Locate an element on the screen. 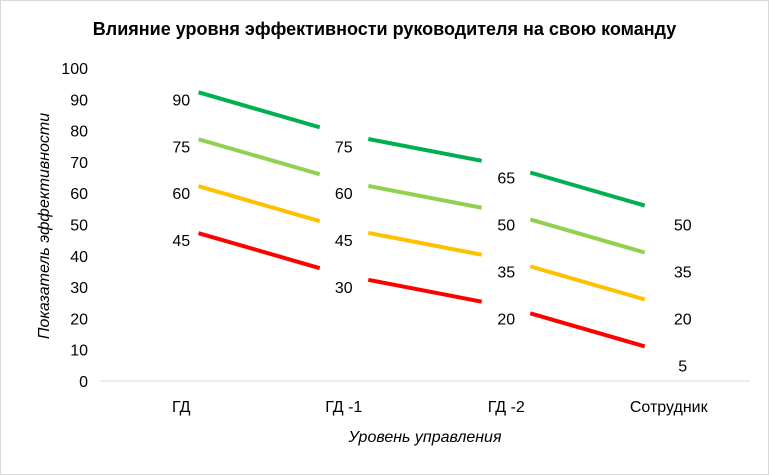 The height and width of the screenshot is (475, 769). x-tick-label: ГД -1 is located at coordinates (343, 407).